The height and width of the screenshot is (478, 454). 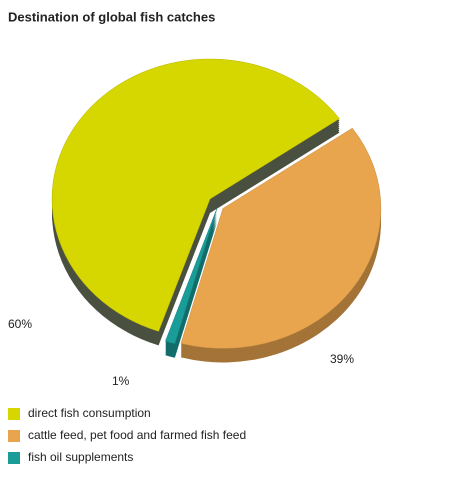 What do you see at coordinates (342, 359) in the screenshot?
I see `value-label: 39%` at bounding box center [342, 359].